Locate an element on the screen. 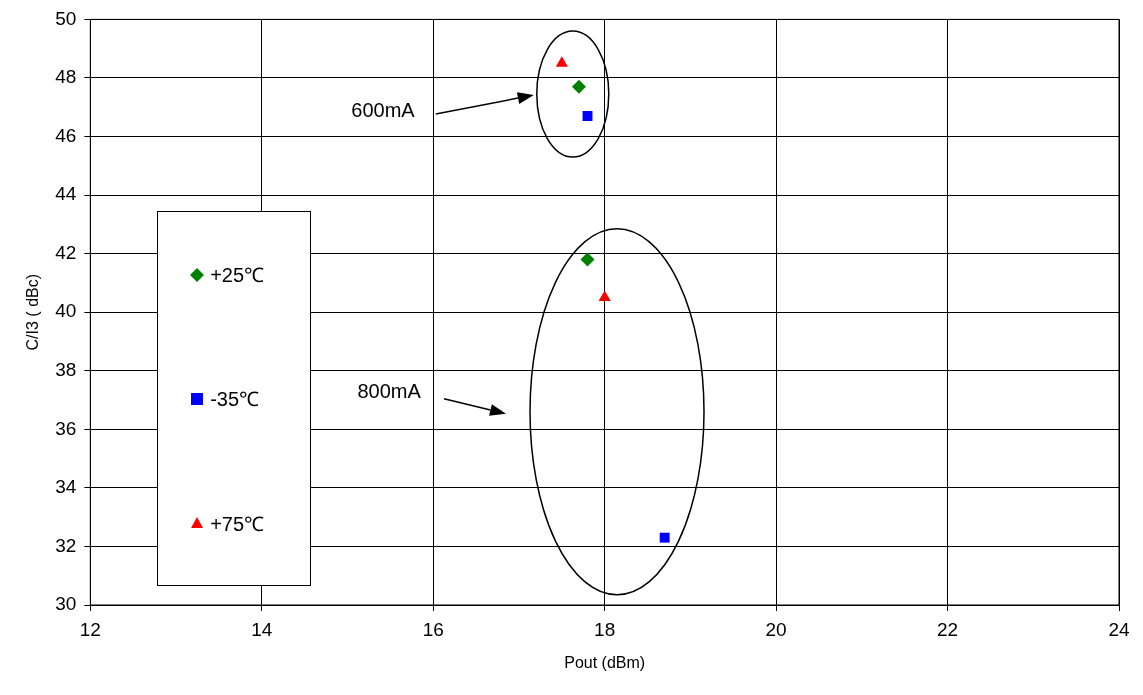  y-tick-label: 50 is located at coordinates (66, 18).